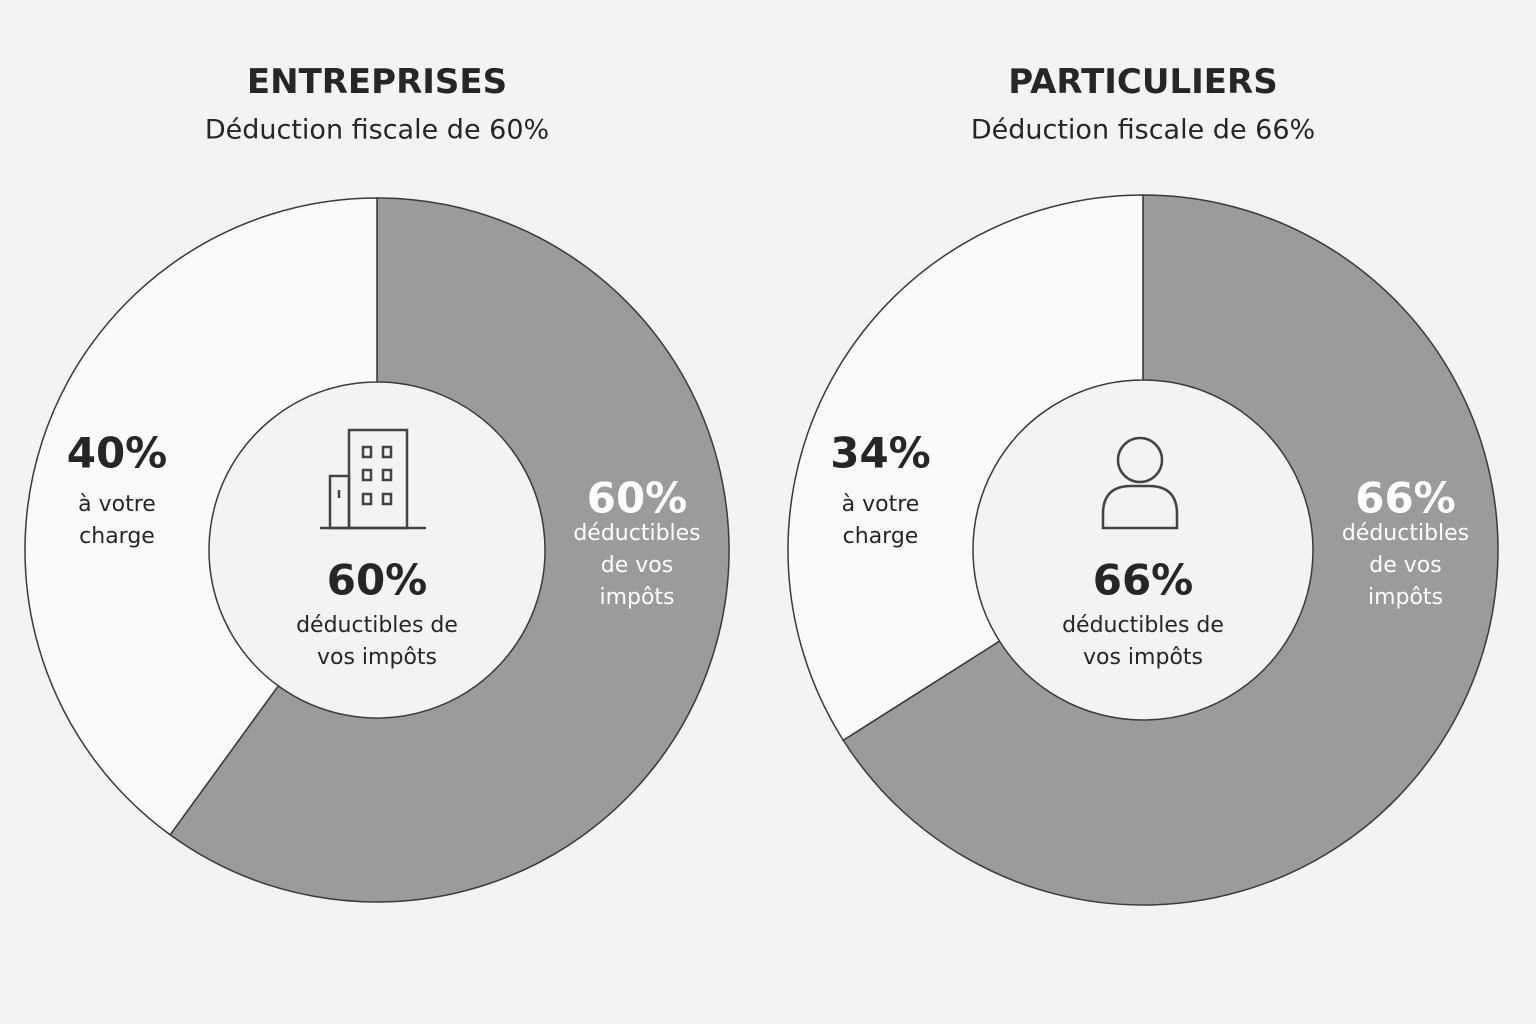 This screenshot has height=1024, width=1536. Describe the element at coordinates (1143, 82) in the screenshot. I see `chart-title: PARTICULIERS` at that location.